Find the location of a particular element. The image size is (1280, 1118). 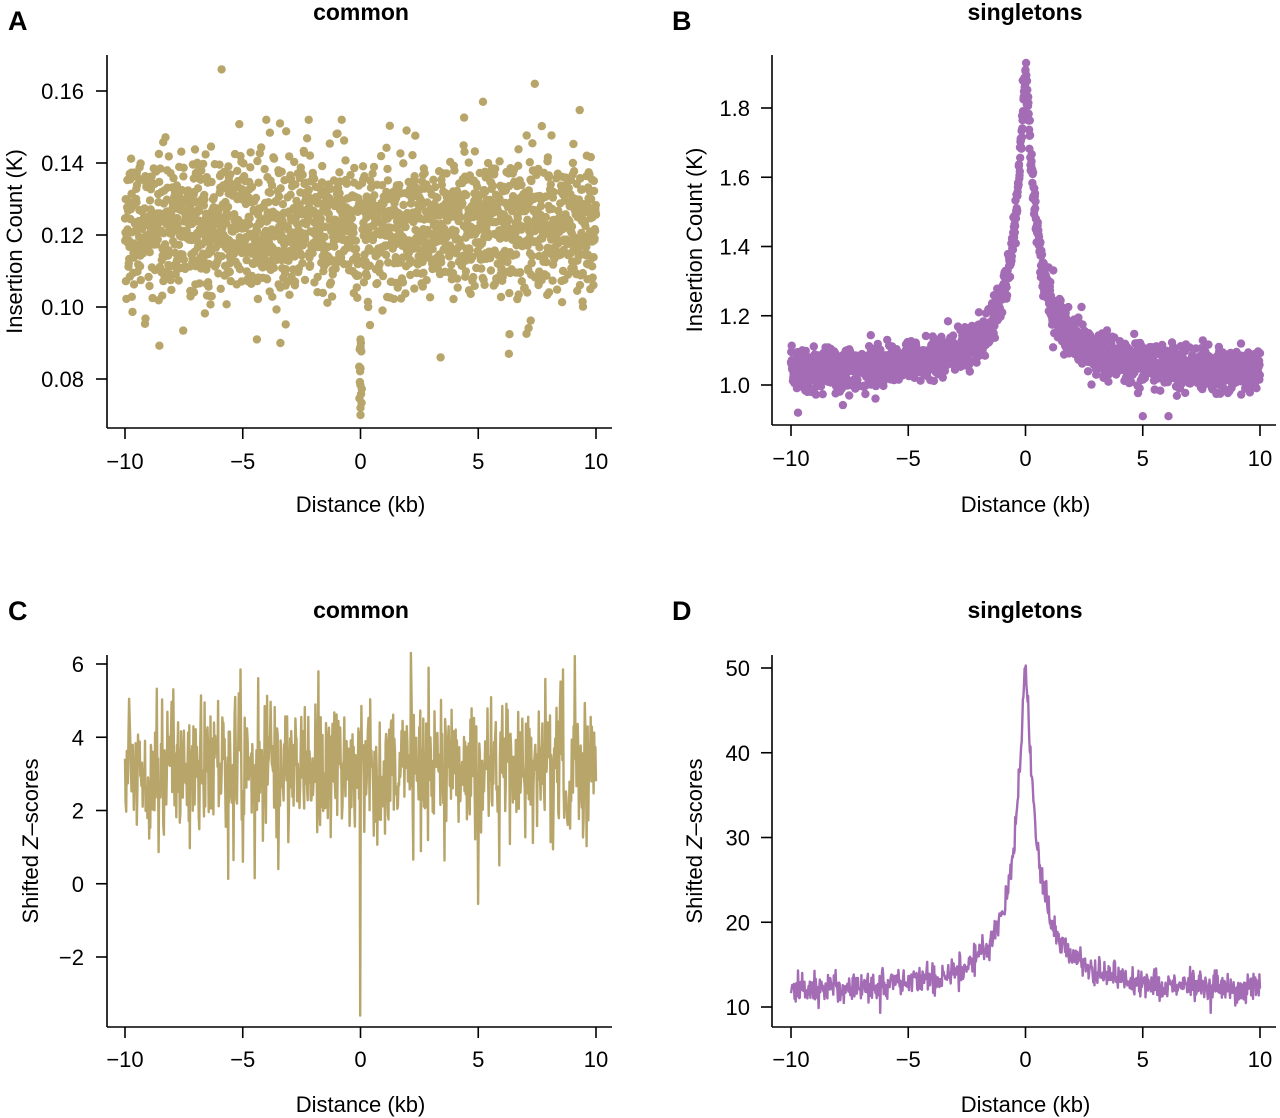

x-tick-label: −10 is located at coordinates (790, 1059).